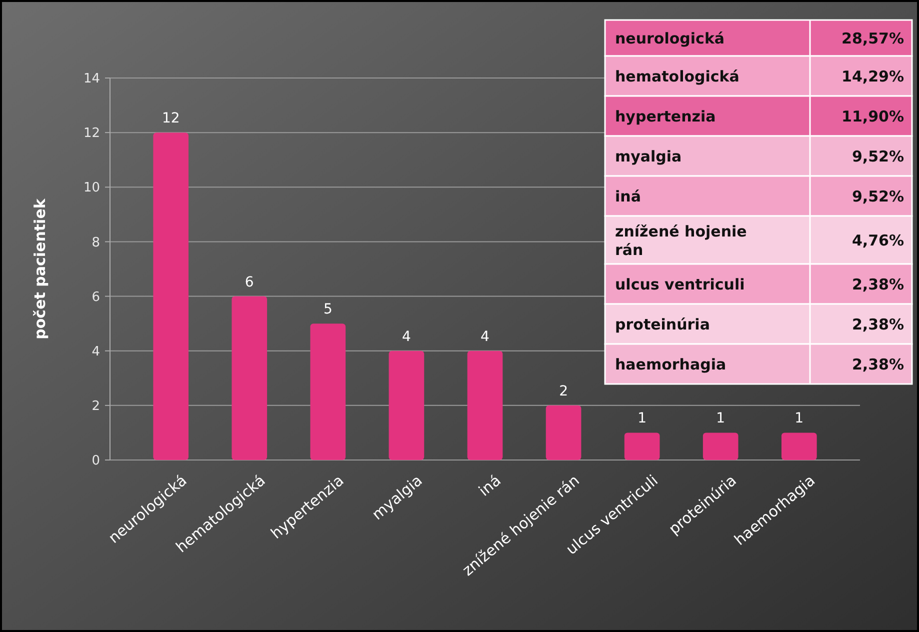  What do you see at coordinates (96, 242) in the screenshot?
I see `y-tick-label: 8` at bounding box center [96, 242].